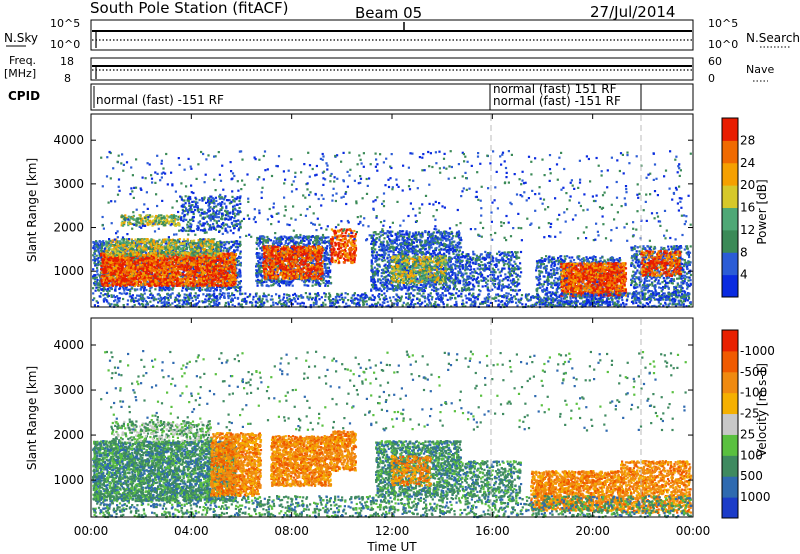  Describe the element at coordinates (762, 410) in the screenshot. I see `velocity-colorbar-label: Velocity [m s-1]` at that location.